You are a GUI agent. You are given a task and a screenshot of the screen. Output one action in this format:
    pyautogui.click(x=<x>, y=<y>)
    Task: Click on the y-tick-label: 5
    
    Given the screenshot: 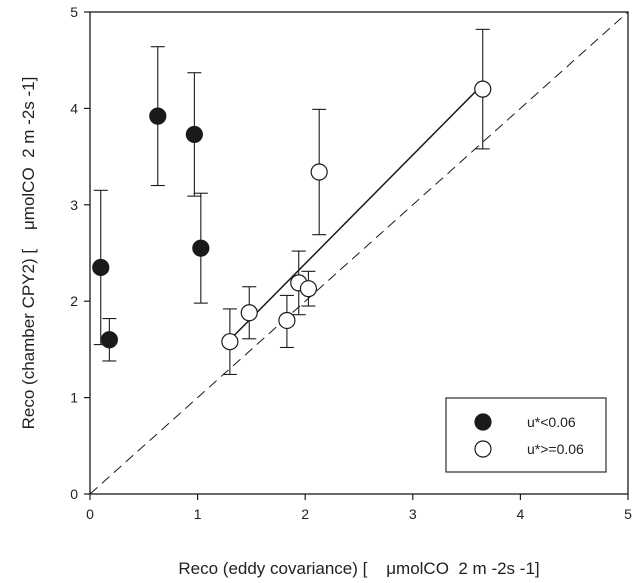 What is the action you would take?
    pyautogui.click(x=74, y=12)
    